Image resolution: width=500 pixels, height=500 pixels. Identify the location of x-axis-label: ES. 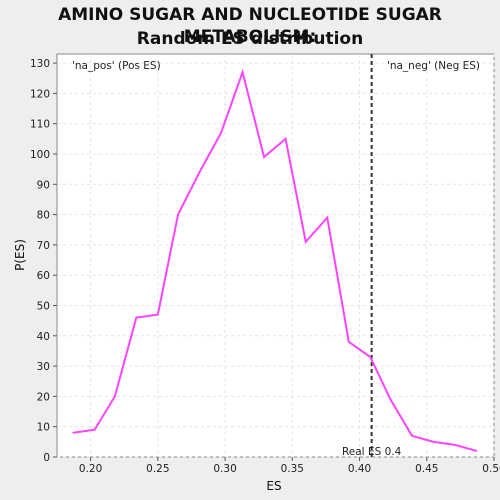
(273, 486).